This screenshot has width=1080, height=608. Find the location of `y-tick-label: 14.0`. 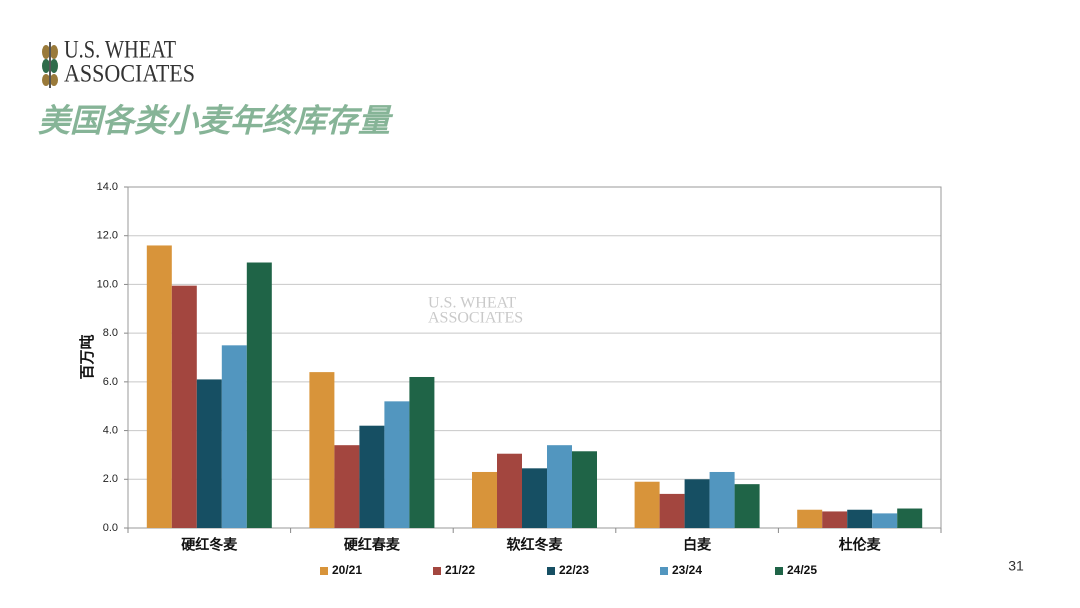

y-tick-label: 14.0 is located at coordinates (107, 187).